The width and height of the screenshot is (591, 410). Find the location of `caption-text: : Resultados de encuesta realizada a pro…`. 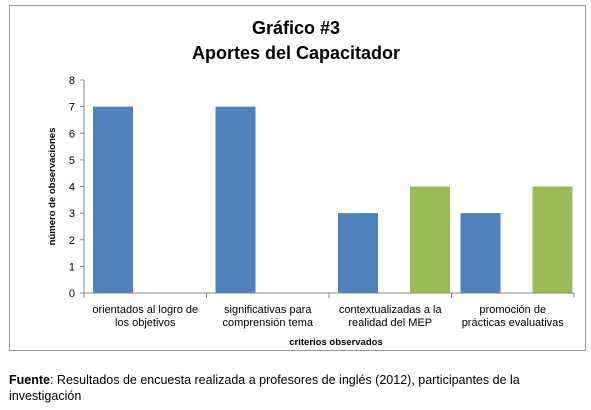

caption-text: : Resultados de encuesta realizada a pro… is located at coordinates (264, 388).